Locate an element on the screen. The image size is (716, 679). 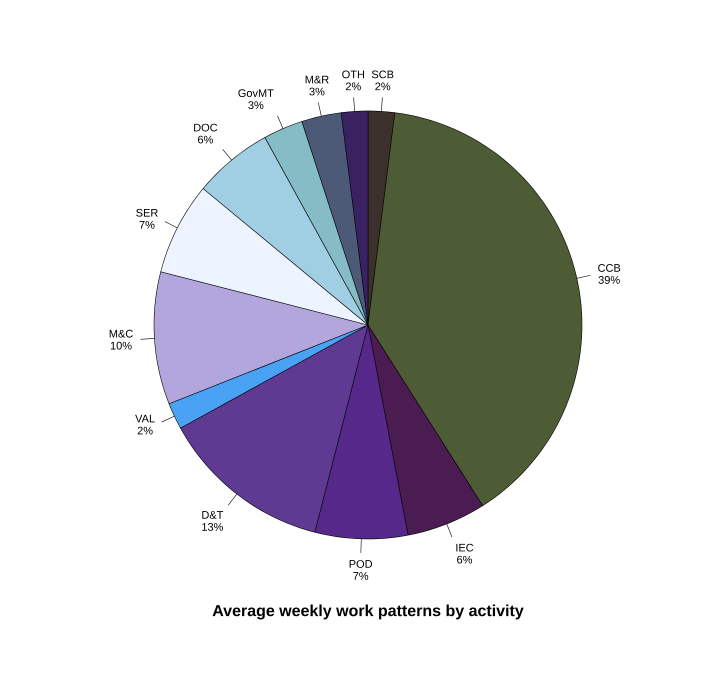
slice-label: GovMT is located at coordinates (256, 93).